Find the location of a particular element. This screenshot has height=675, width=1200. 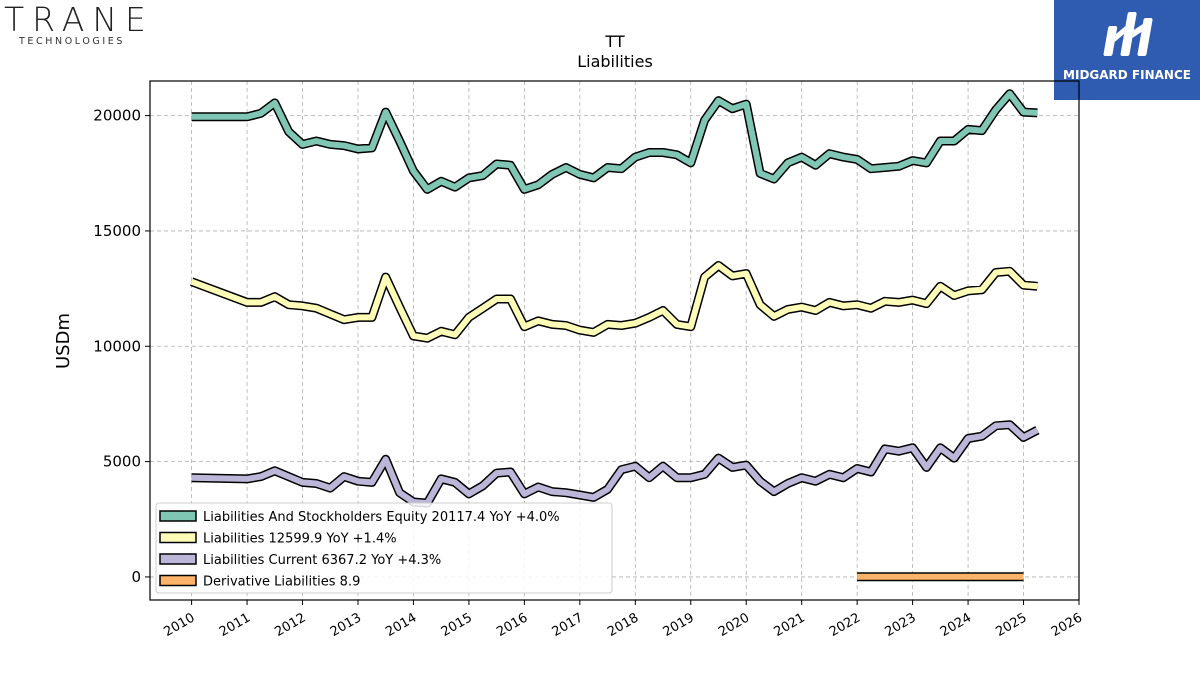

midgard-finance-logo: MIDGARD FINANCE is located at coordinates (1127, 50).